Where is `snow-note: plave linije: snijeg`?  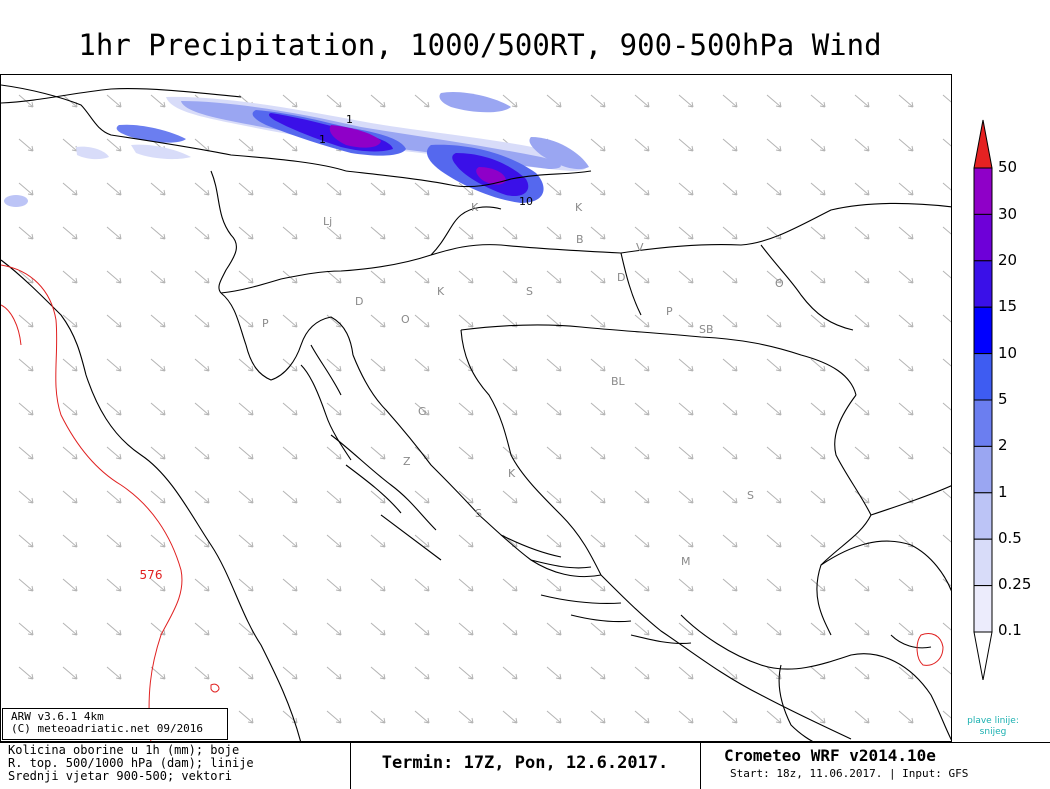
snow-note: plave linije: snijeg is located at coordinates (993, 727).